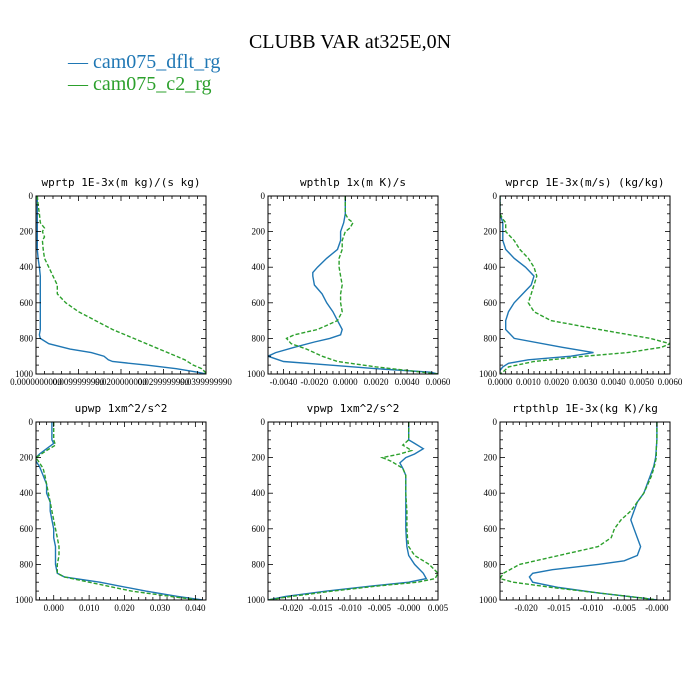 This screenshot has width=700, height=700. I want to click on x-tick-label: -0.0020, so click(314, 382).